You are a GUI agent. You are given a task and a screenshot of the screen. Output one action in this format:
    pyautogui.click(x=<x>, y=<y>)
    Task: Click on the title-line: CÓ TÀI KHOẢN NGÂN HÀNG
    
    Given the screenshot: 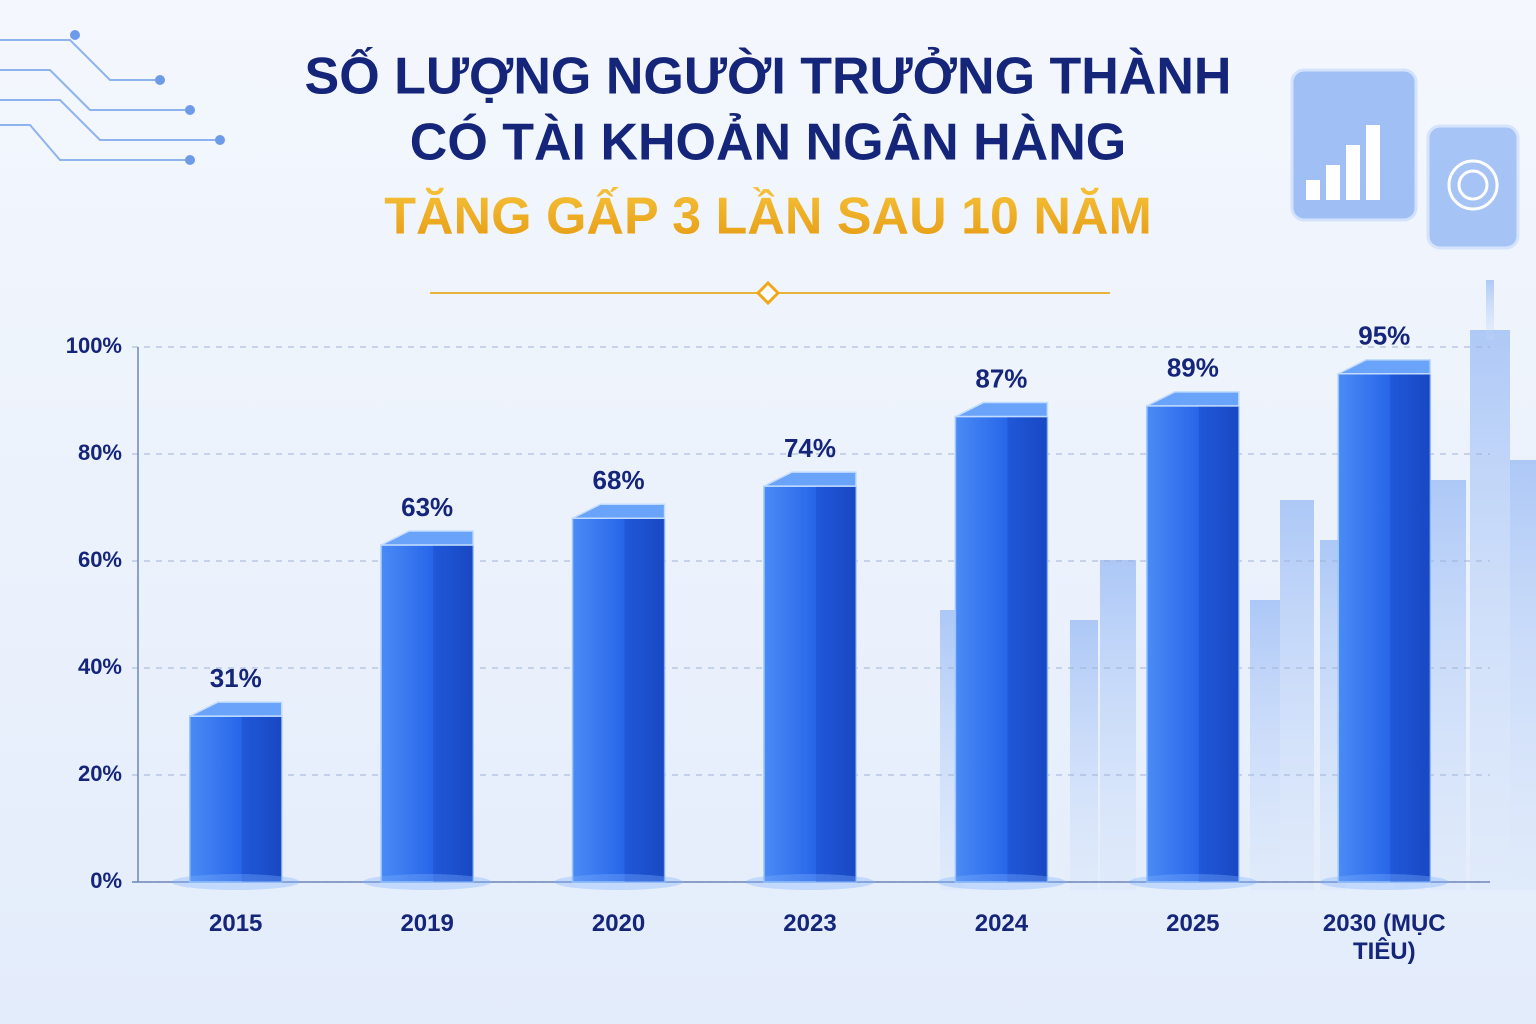 What is the action you would take?
    pyautogui.click(x=768, y=142)
    